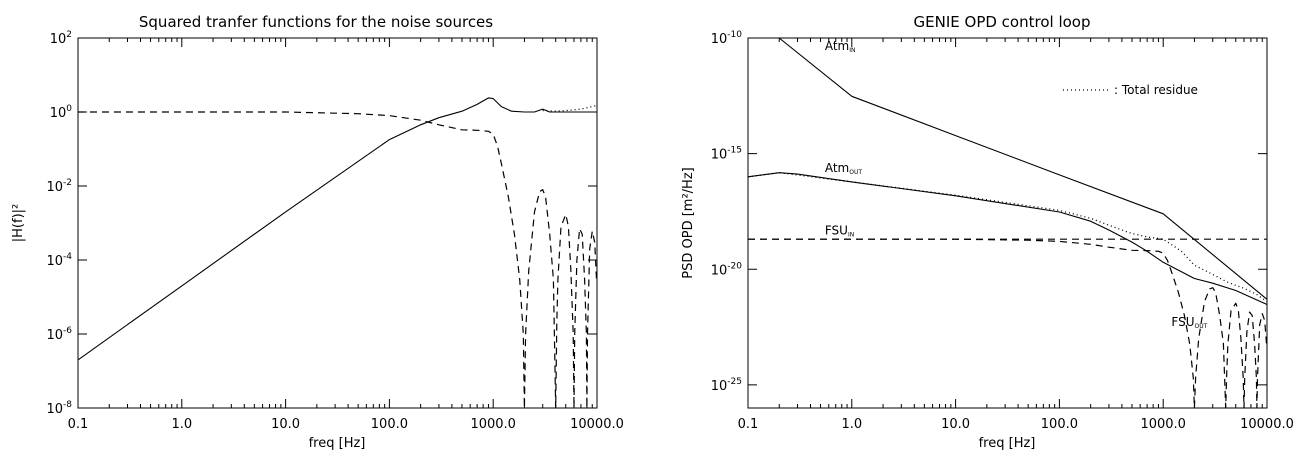  What do you see at coordinates (839, 230) in the screenshot?
I see `curve-label-fsu-in: FSUIN` at bounding box center [839, 230].